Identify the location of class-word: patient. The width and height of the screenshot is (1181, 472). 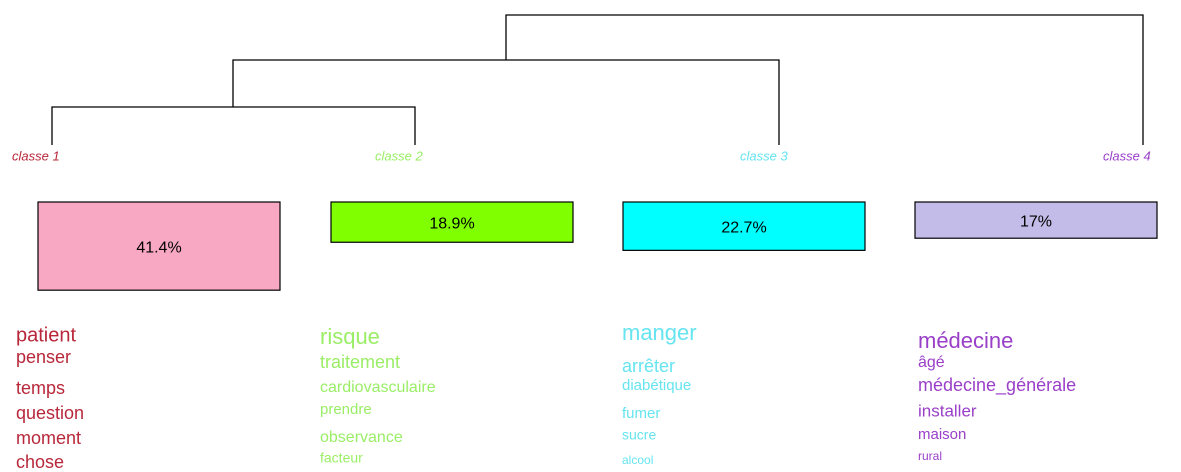
(46, 335).